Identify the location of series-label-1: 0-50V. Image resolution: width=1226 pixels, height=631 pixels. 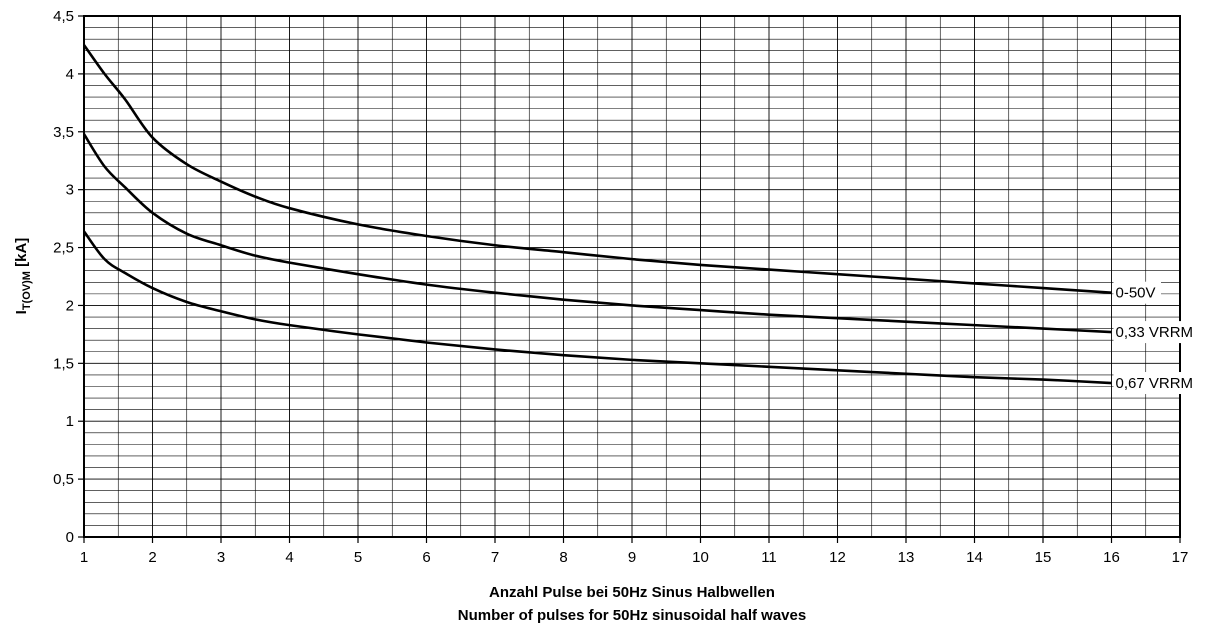
(1136, 293).